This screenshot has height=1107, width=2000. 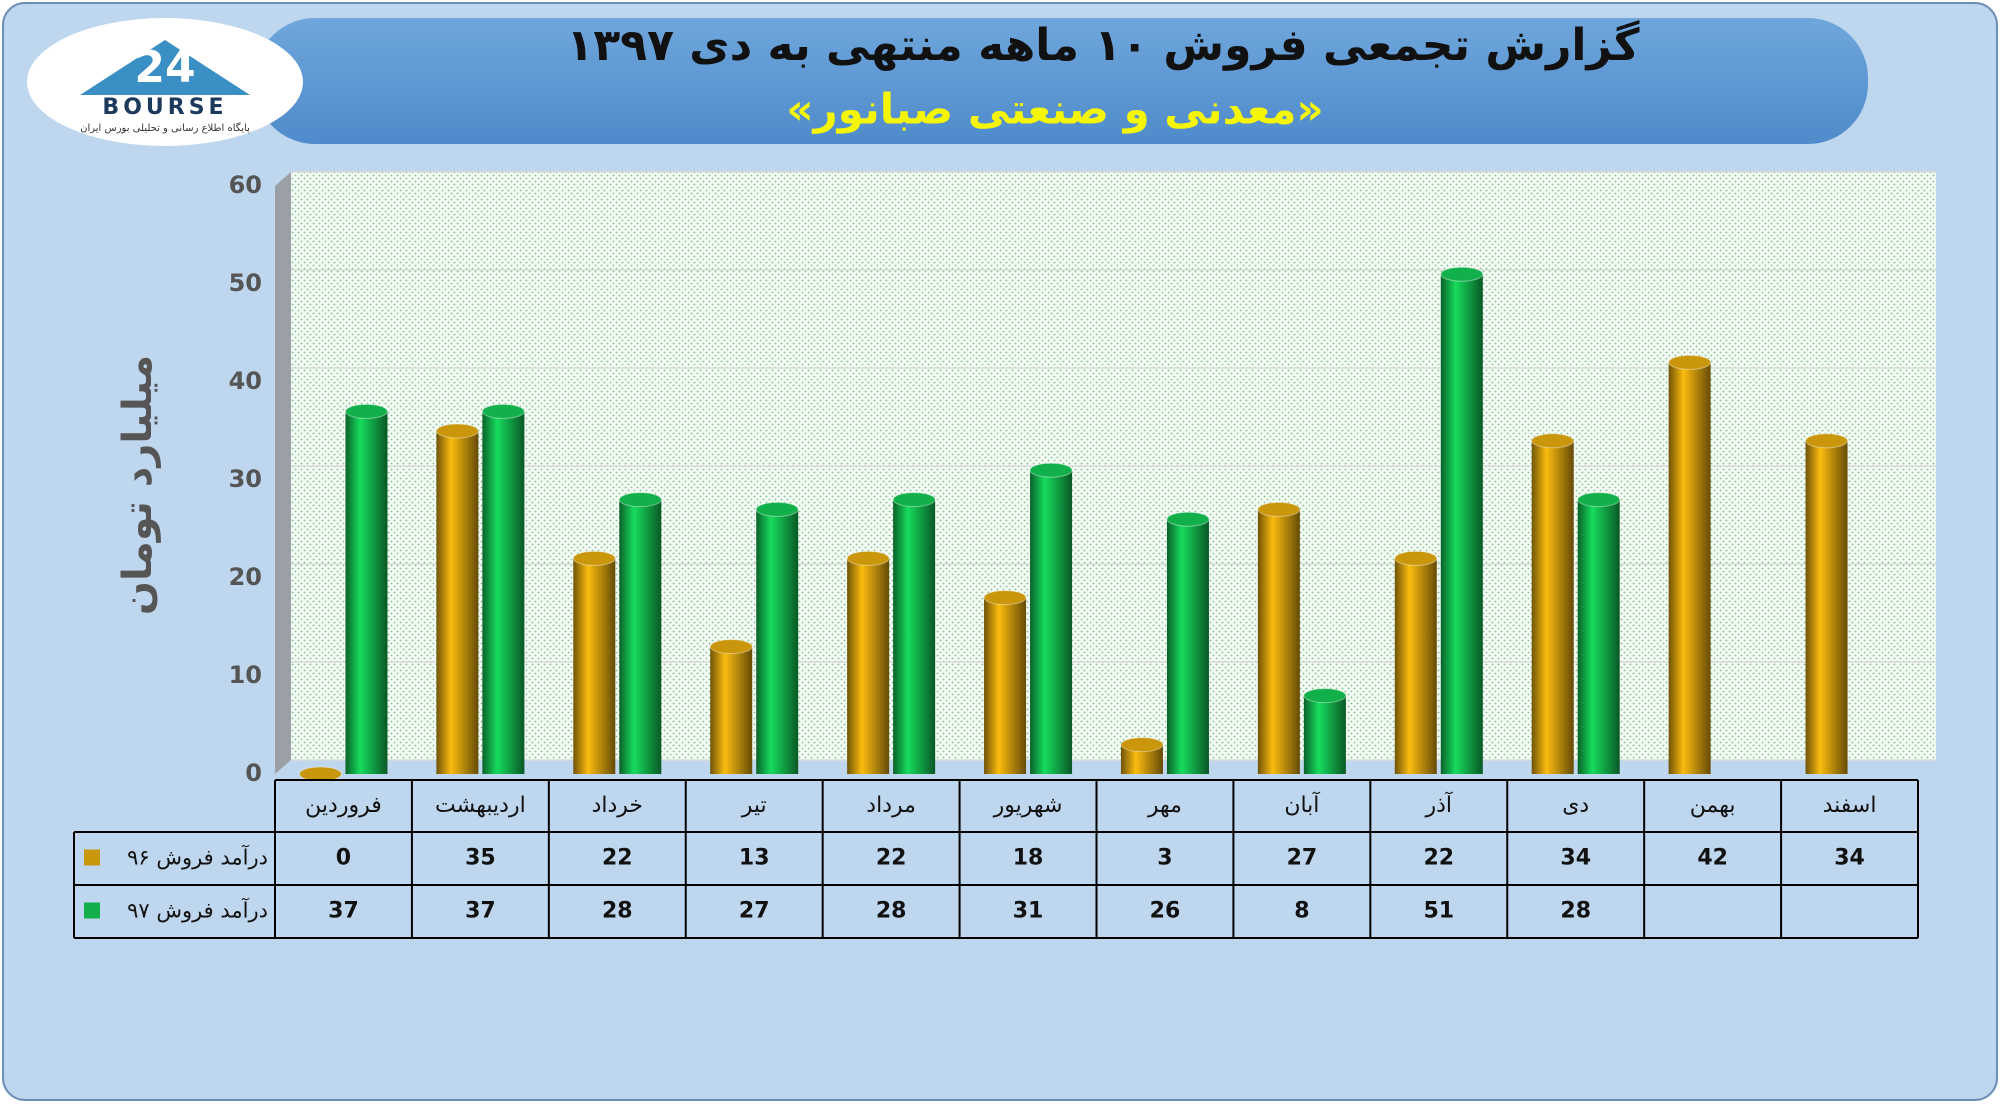 What do you see at coordinates (1028, 858) in the screenshot?
I see `data-label: 18` at bounding box center [1028, 858].